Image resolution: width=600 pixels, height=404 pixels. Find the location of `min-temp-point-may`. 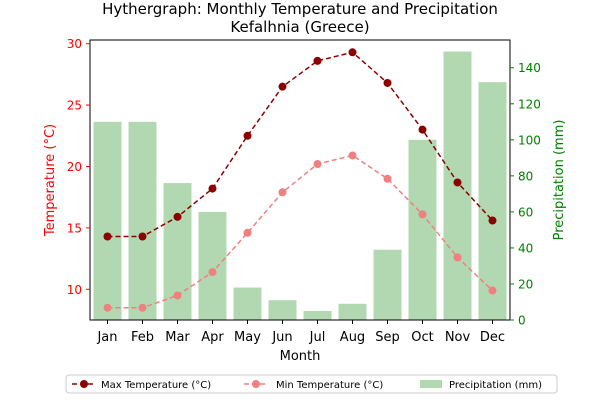

min-temp-point-may is located at coordinates (247, 232).